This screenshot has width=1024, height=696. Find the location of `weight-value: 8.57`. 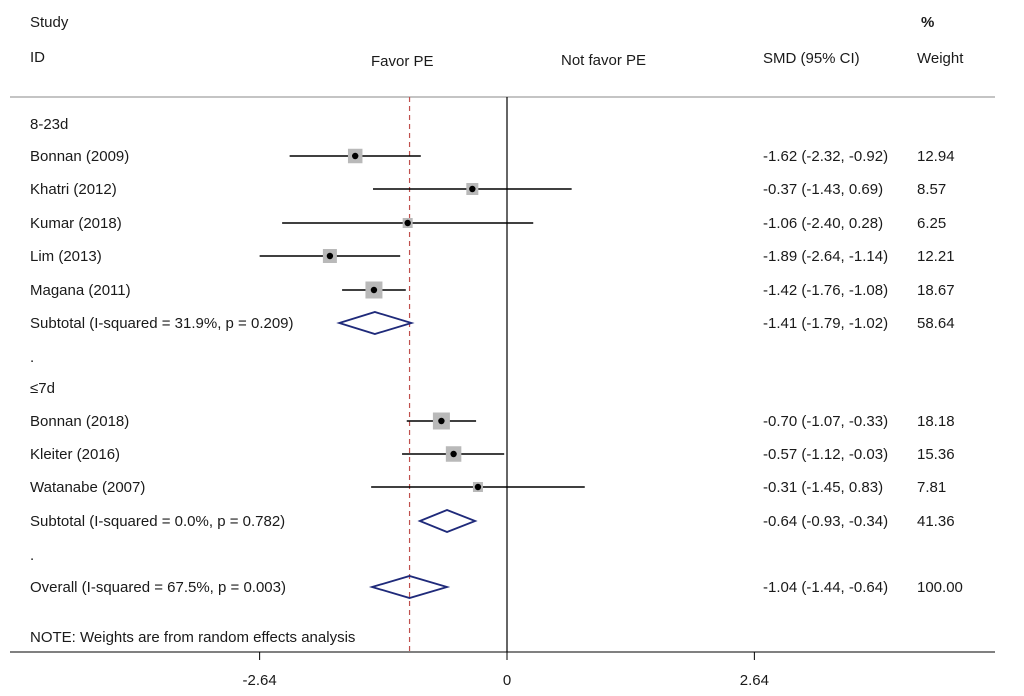

weight-value: 8.57 is located at coordinates (931, 189).